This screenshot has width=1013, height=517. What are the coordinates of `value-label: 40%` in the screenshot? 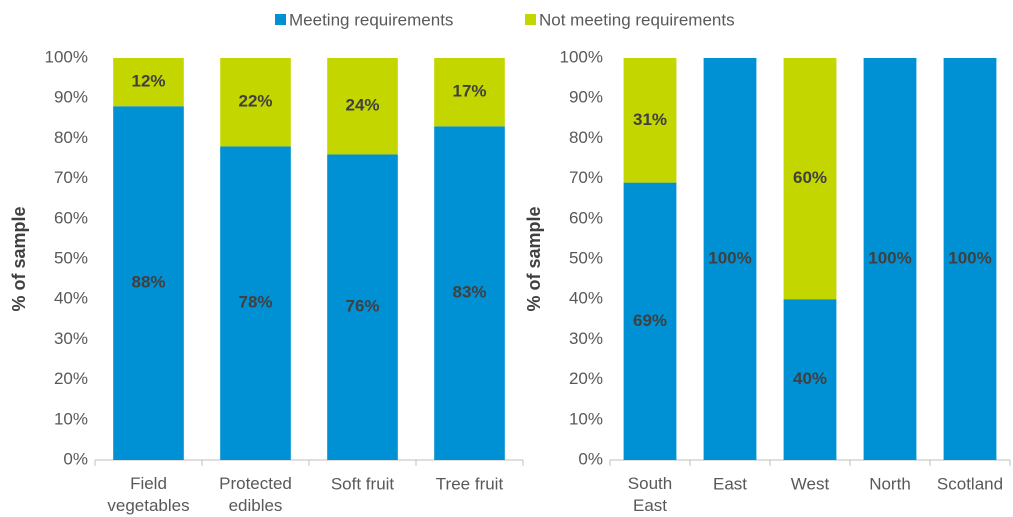 It's located at (810, 378).